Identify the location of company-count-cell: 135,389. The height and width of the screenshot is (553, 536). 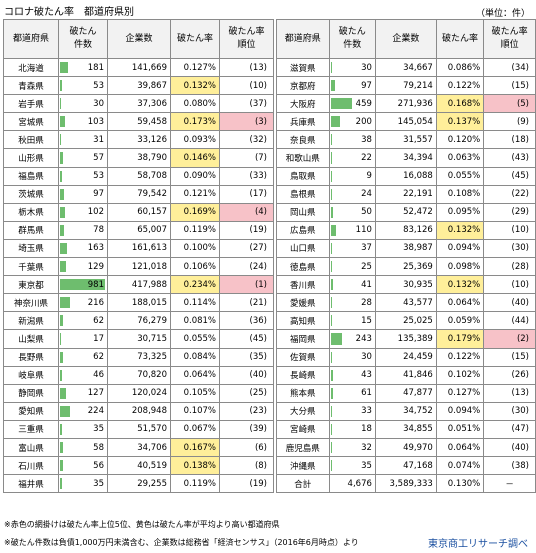
(405, 339).